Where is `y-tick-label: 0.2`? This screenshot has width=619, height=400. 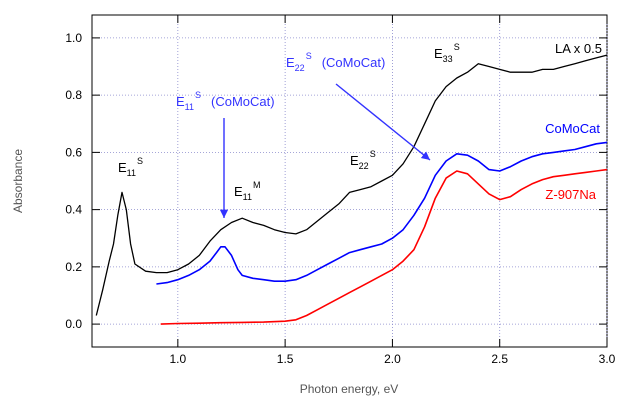 y-tick-label: 0.2 is located at coordinates (73, 267).